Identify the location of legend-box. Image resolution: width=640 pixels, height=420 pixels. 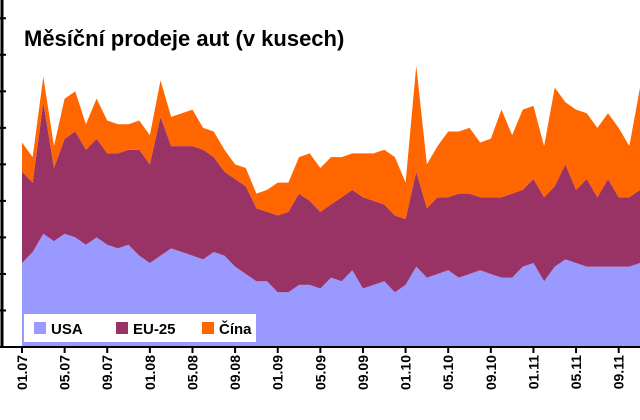
(140, 328).